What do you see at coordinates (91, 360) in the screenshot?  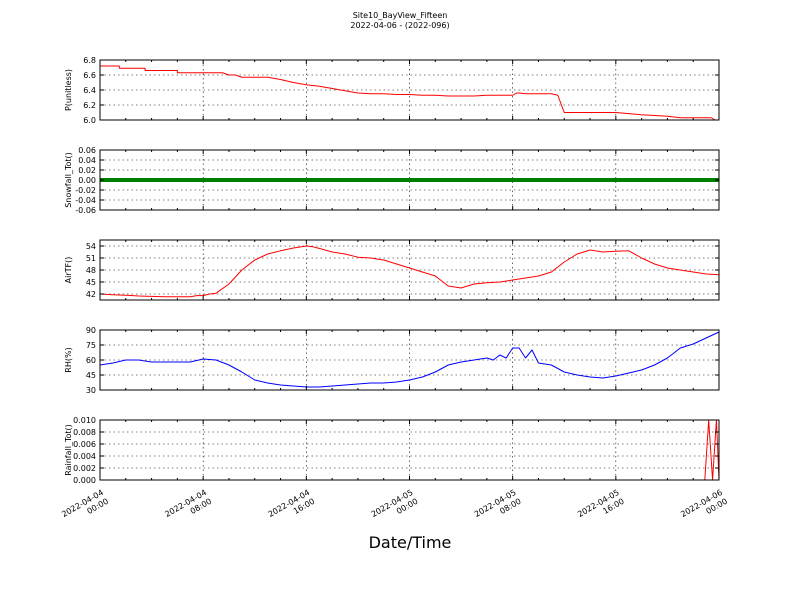 I see `y-tick-label: 60` at bounding box center [91, 360].